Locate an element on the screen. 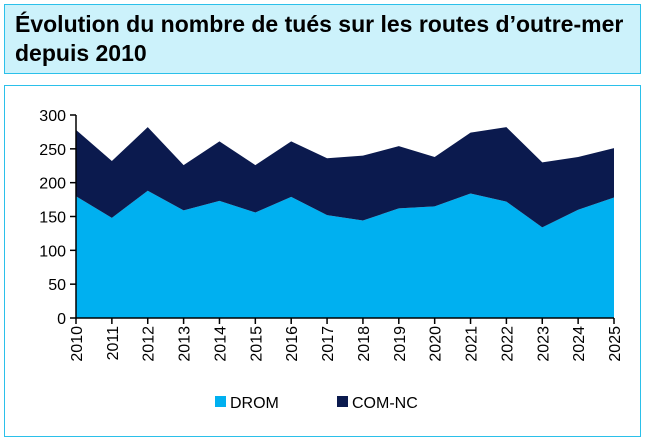 The image size is (651, 442). x-tick-label: 2016 is located at coordinates (292, 344).